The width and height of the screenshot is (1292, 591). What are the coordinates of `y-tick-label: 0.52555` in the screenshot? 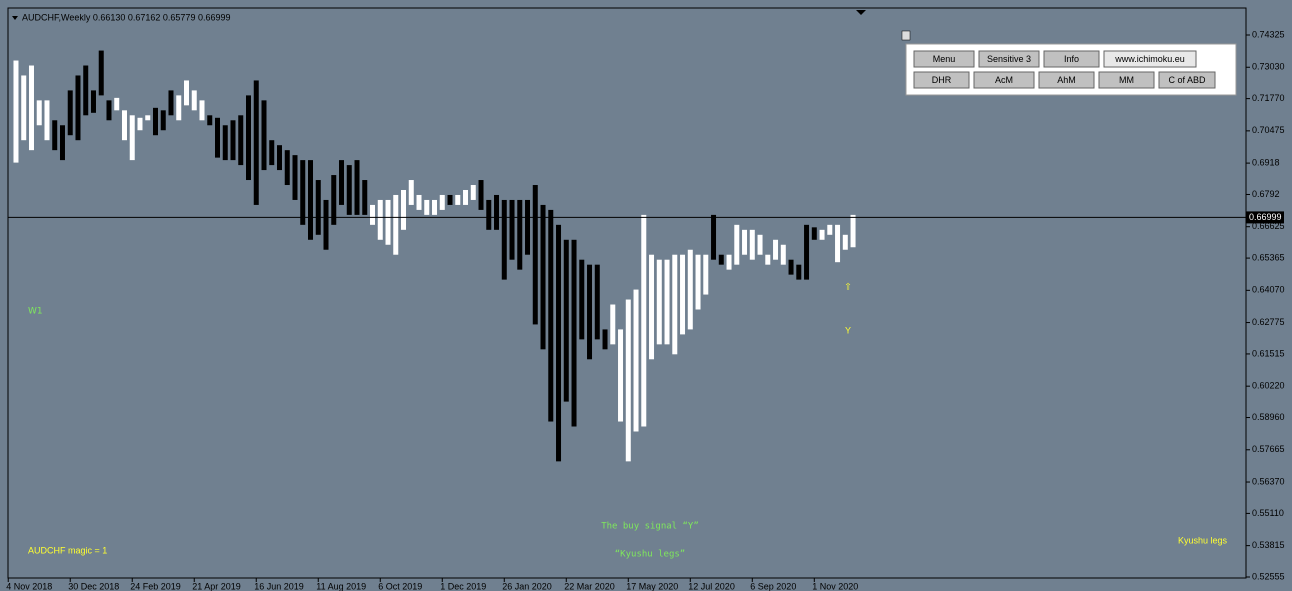 It's located at (1268, 576).